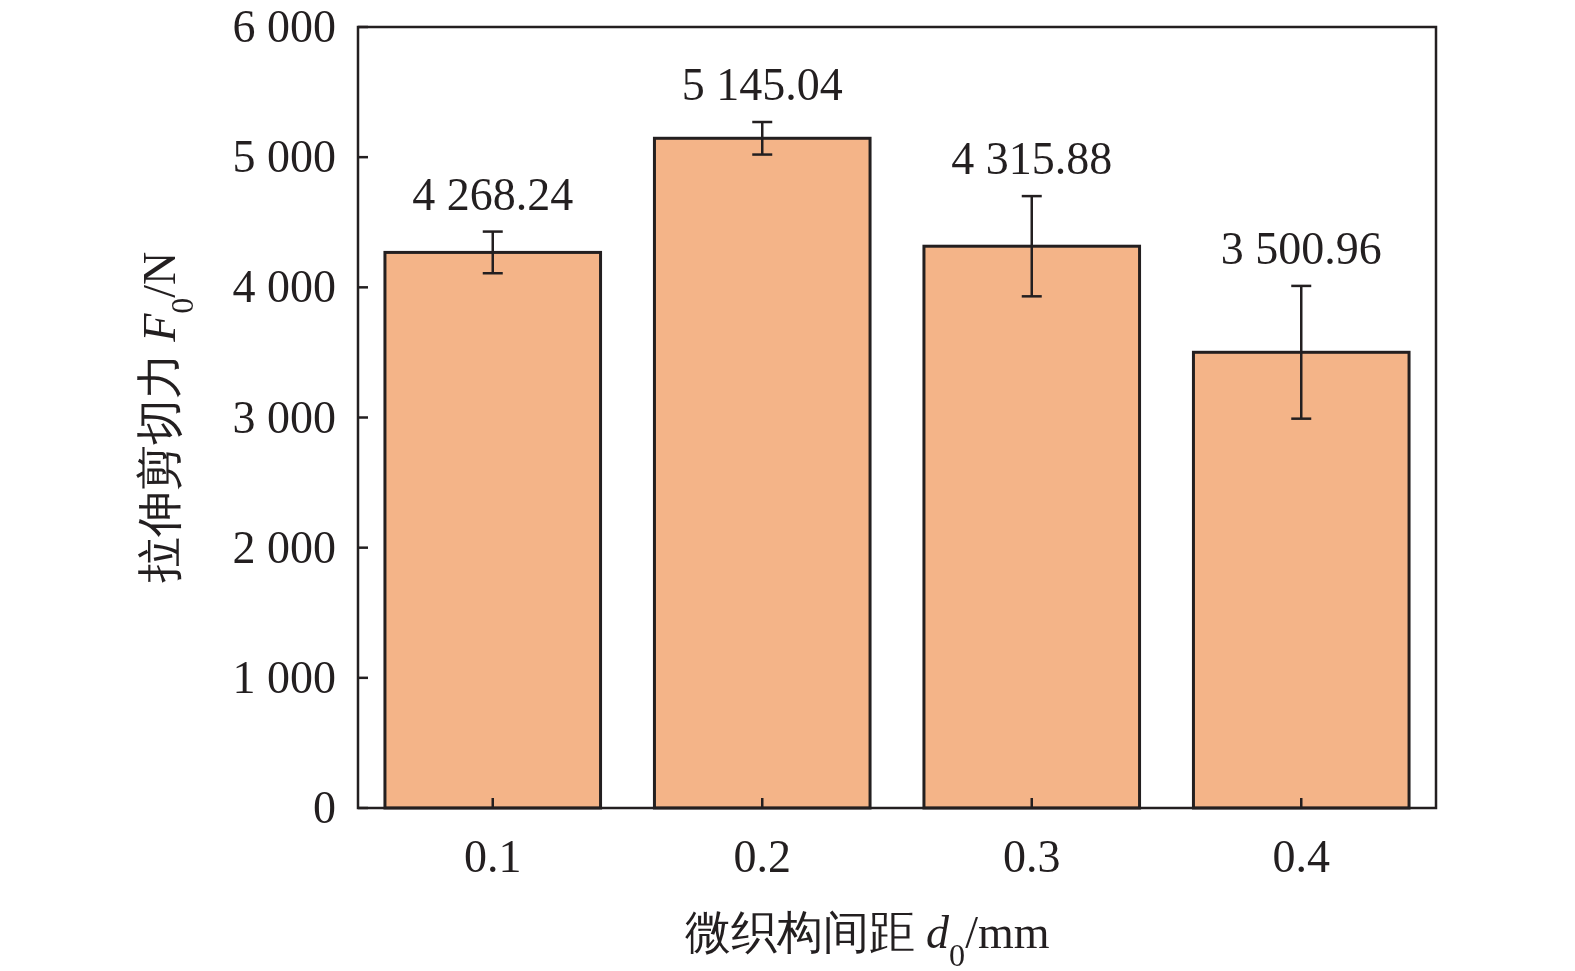 The width and height of the screenshot is (1575, 971). What do you see at coordinates (1301, 856) in the screenshot?
I see `x-tick-label: 0.4` at bounding box center [1301, 856].